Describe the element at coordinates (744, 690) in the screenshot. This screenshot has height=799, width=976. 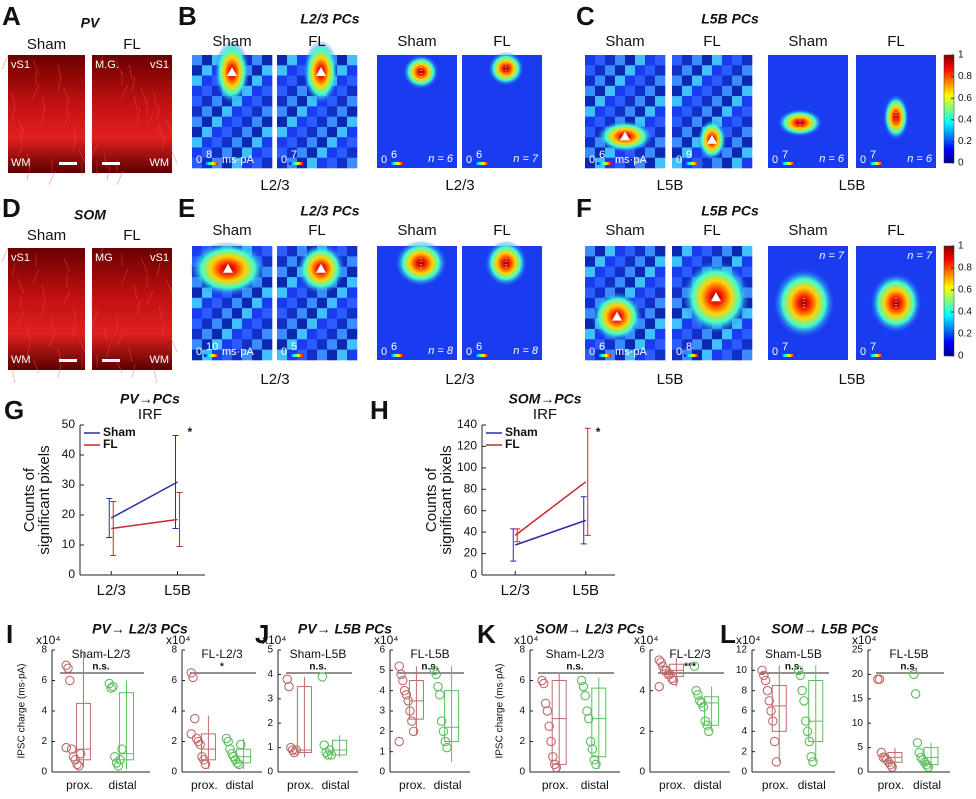
I see `y-tick-label: 8` at that location.